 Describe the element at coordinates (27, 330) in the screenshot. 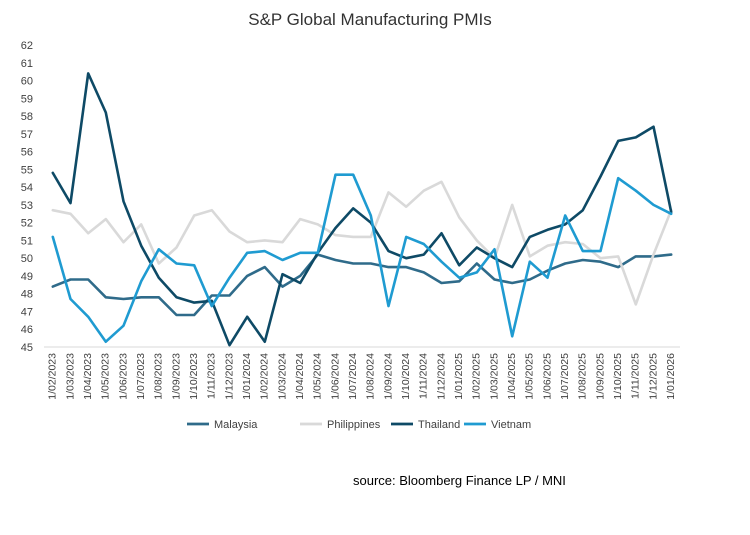

I see `y-tick-label: 46` at that location.